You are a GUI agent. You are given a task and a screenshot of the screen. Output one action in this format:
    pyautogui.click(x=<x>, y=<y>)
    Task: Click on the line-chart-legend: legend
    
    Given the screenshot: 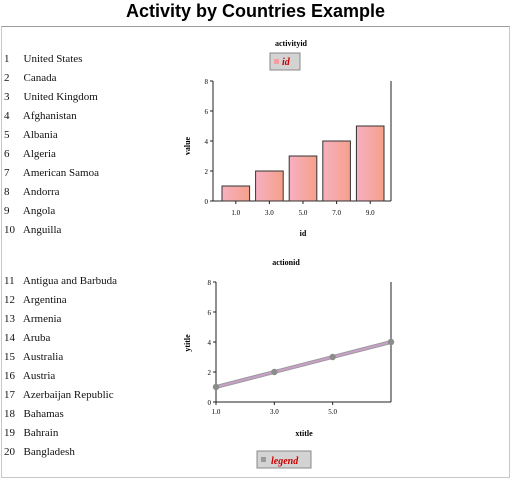 What is the action you would take?
    pyautogui.click(x=284, y=459)
    